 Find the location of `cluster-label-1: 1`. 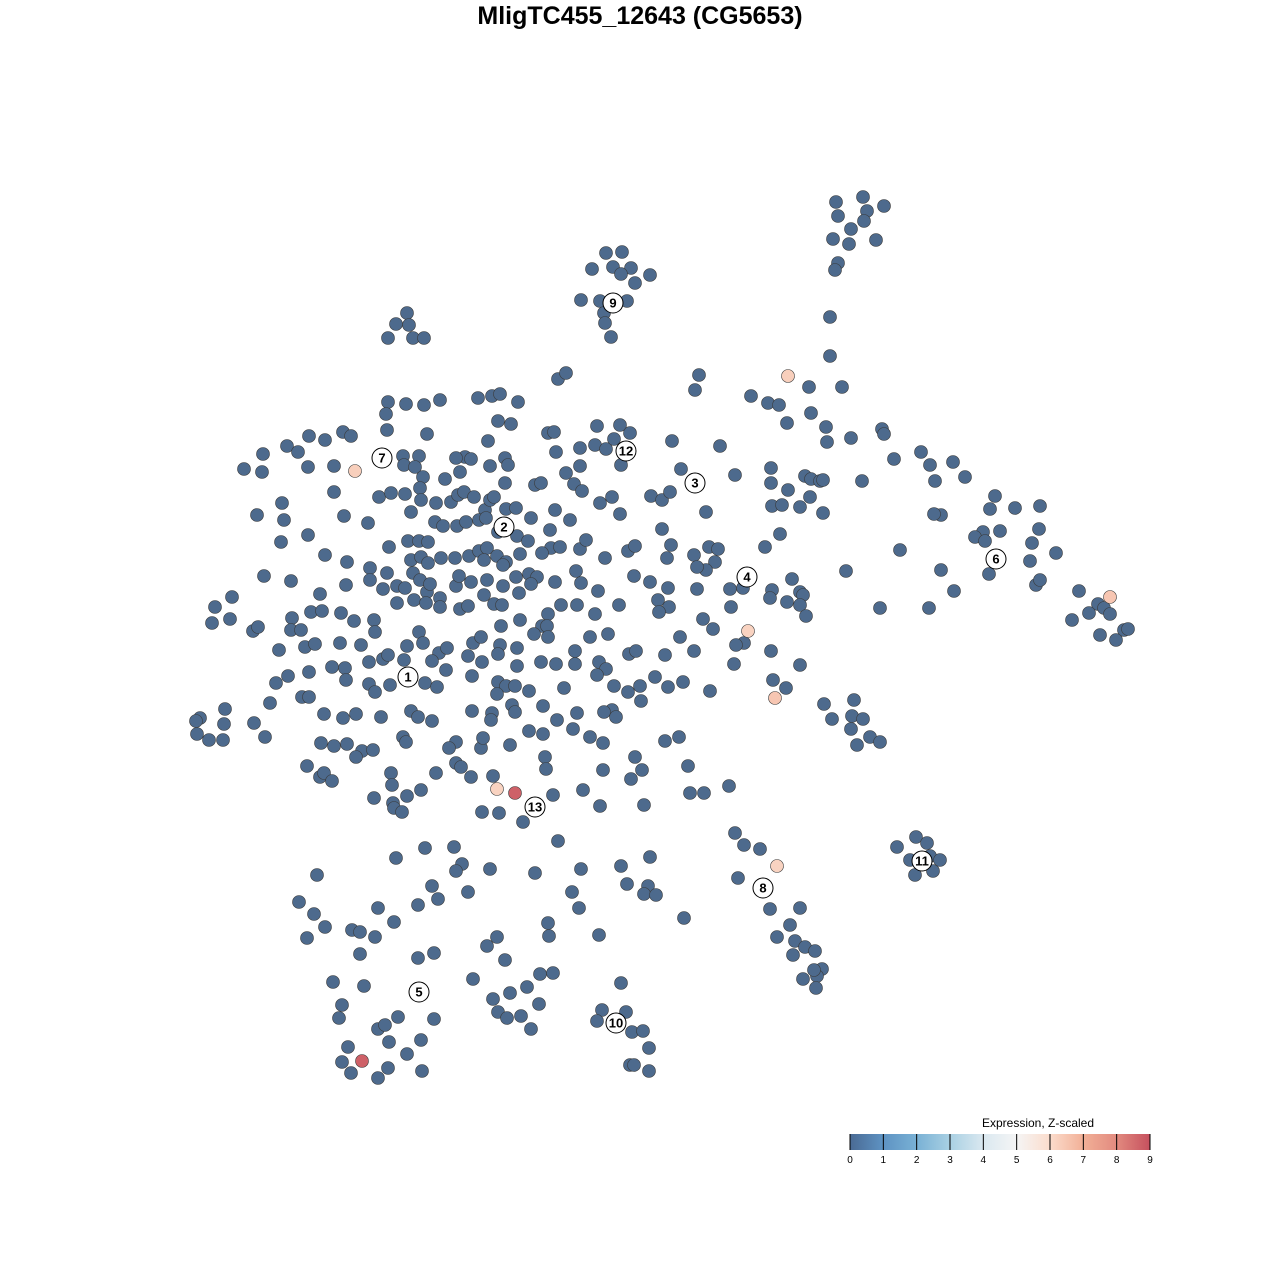

cluster-label-1: 1 is located at coordinates (408, 677).